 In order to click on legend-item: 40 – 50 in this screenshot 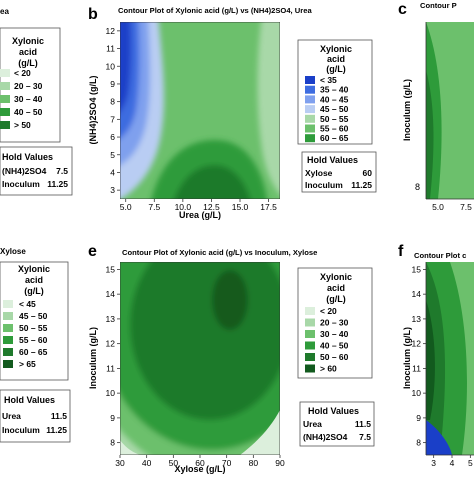, I will do `click(334, 346)`.